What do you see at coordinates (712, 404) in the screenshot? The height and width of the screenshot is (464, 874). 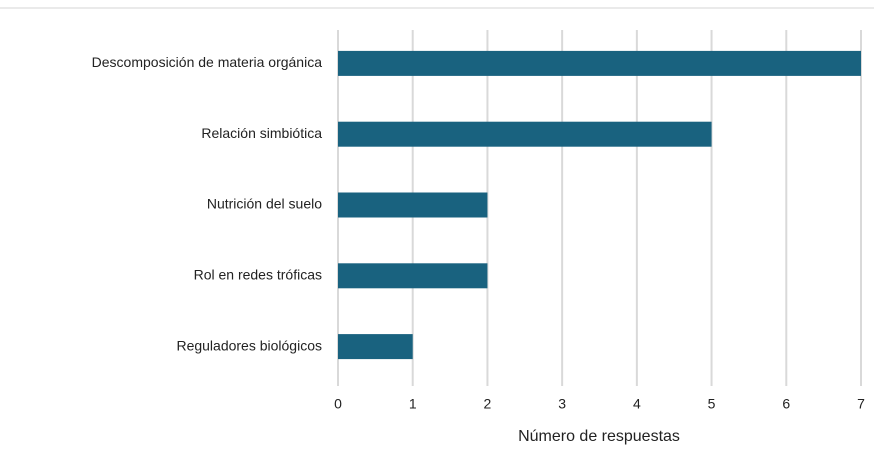 I see `x-tick-label: 5` at bounding box center [712, 404].